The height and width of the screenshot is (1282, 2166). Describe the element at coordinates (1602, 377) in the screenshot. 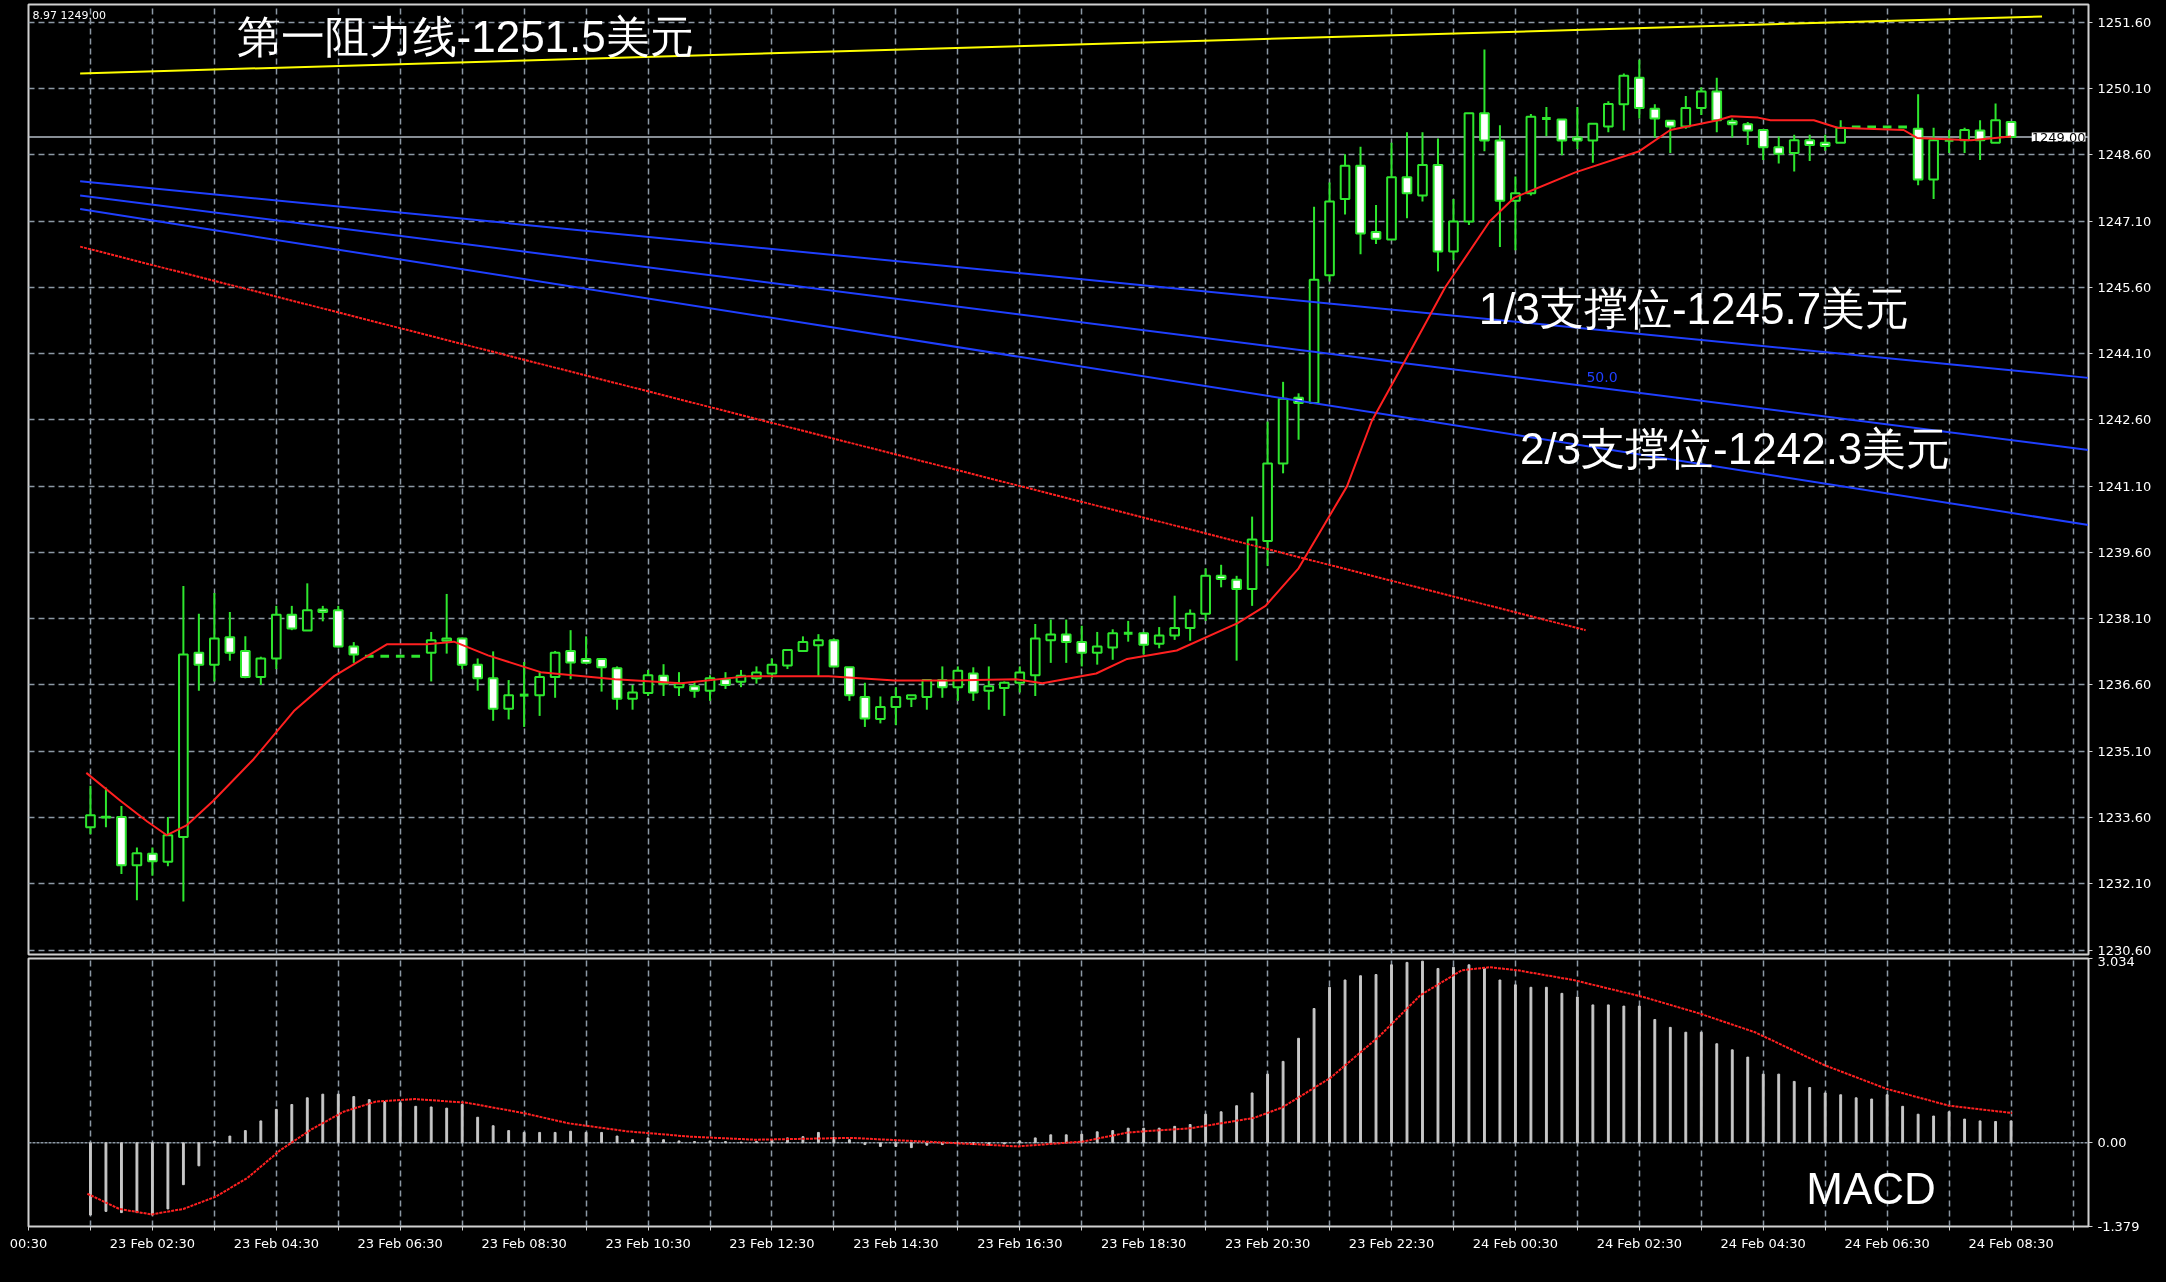

I see `series-label: 50.0` at that location.